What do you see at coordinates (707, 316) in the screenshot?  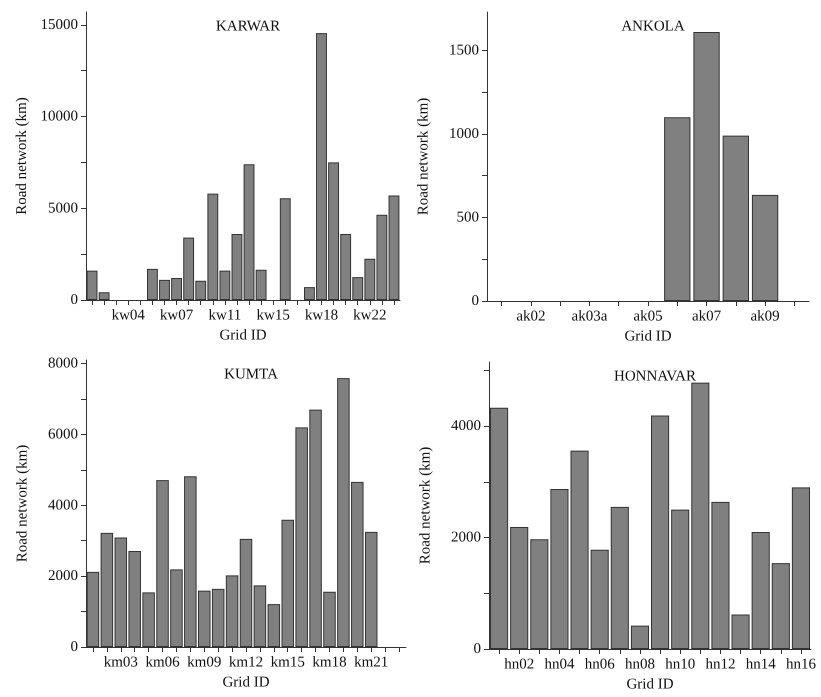 I see `x-tick-label: ak07` at bounding box center [707, 316].